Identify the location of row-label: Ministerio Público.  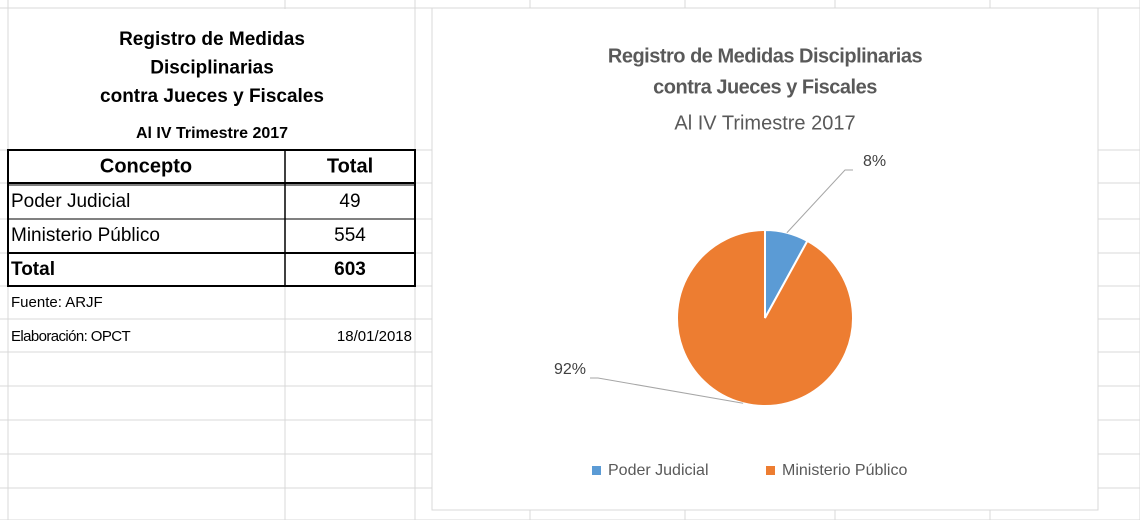
(85, 235).